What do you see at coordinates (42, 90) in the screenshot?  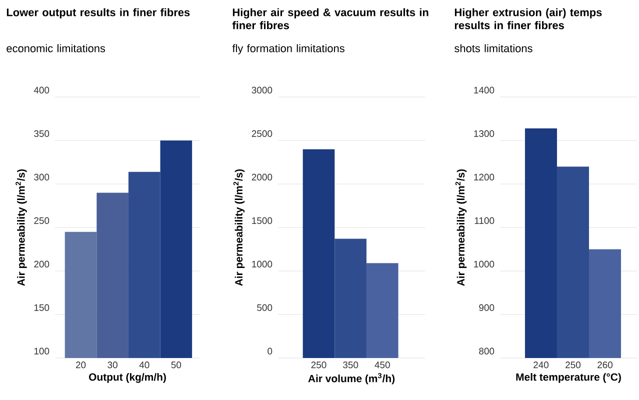 I see `y-tick-label: 400` at bounding box center [42, 90].